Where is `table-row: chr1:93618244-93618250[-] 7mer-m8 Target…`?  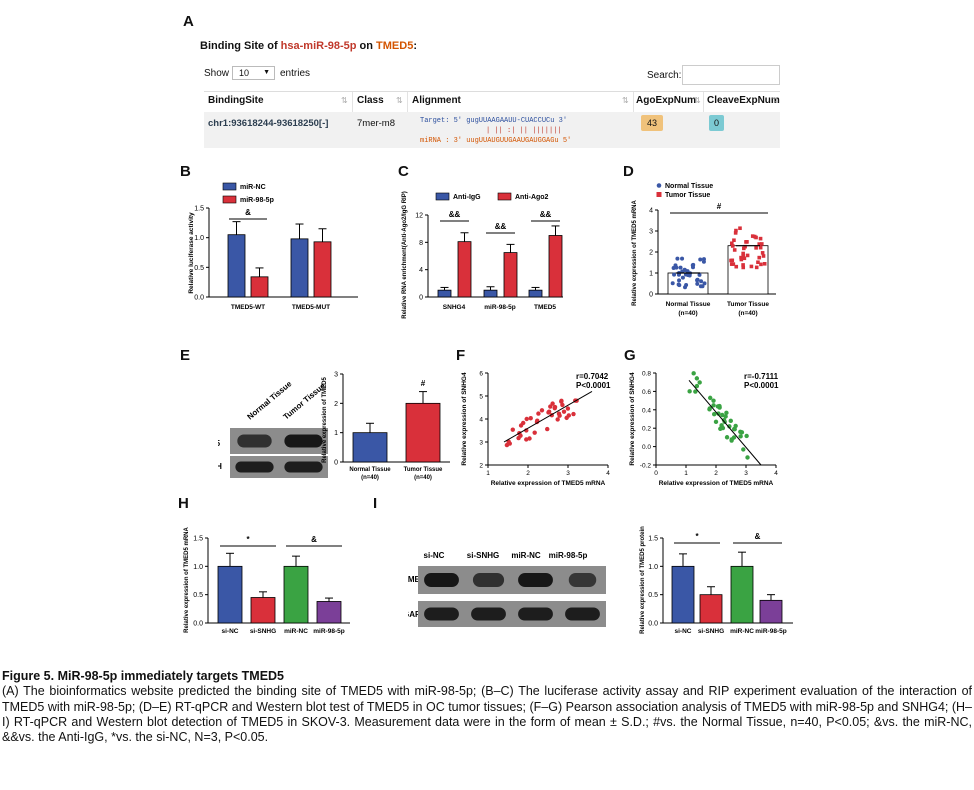
table-row: chr1:93618244-93618250[-] 7mer-m8 Target… is located at coordinates (492, 130).